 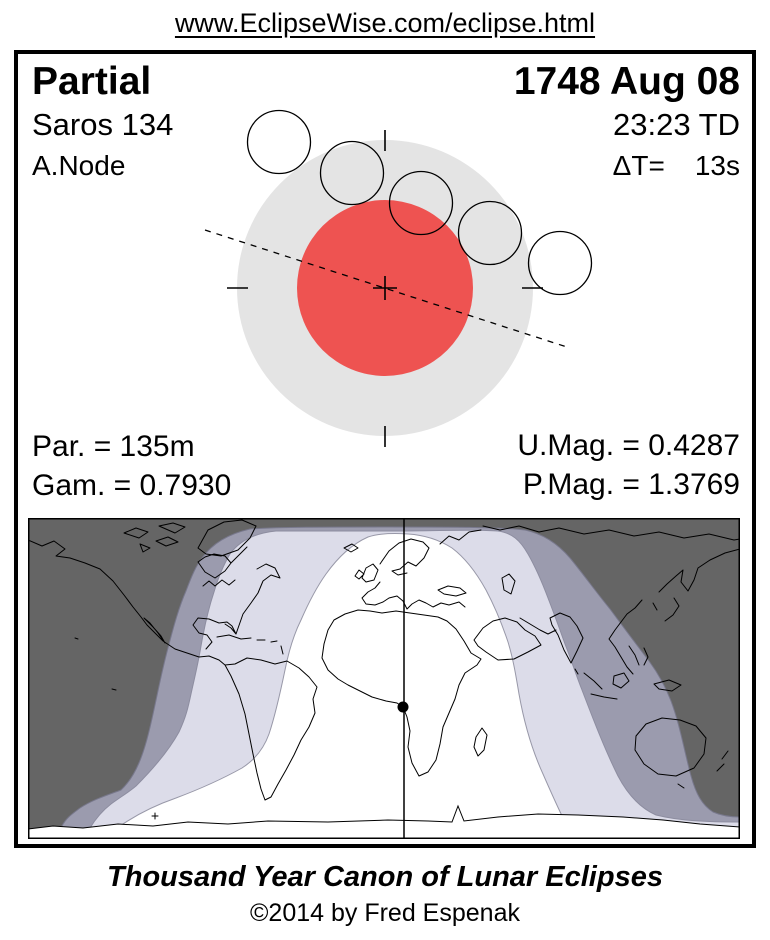 What do you see at coordinates (92, 81) in the screenshot?
I see `eclipse-type-label: Partial` at bounding box center [92, 81].